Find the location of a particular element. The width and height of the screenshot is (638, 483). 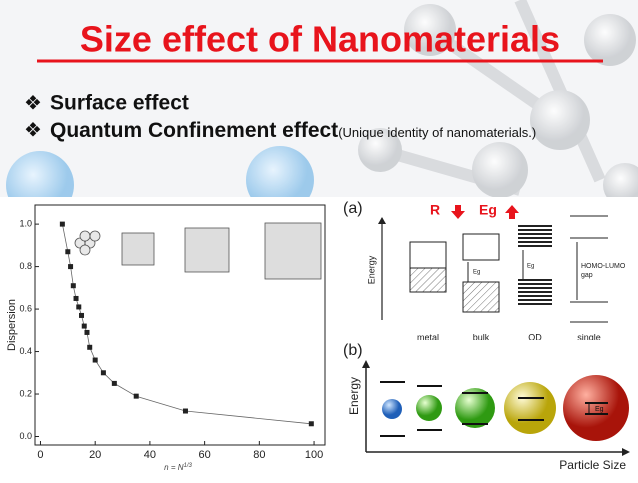

x-tick-label: 20 is located at coordinates (95, 455).